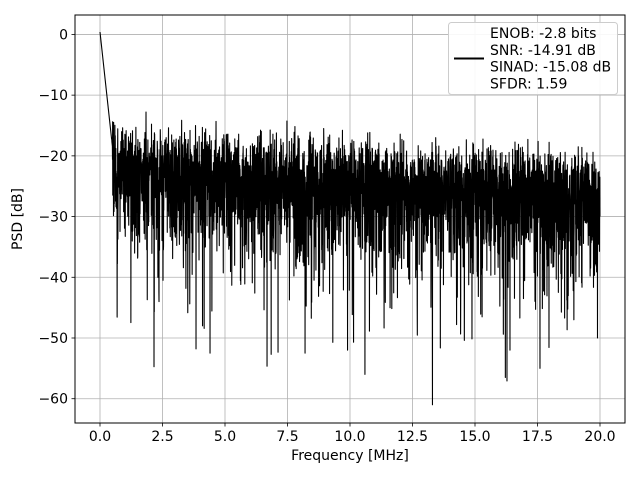 This screenshot has width=640, height=480. I want to click on legend-entry-snr: SNR: -14.91 dB, so click(543, 51).